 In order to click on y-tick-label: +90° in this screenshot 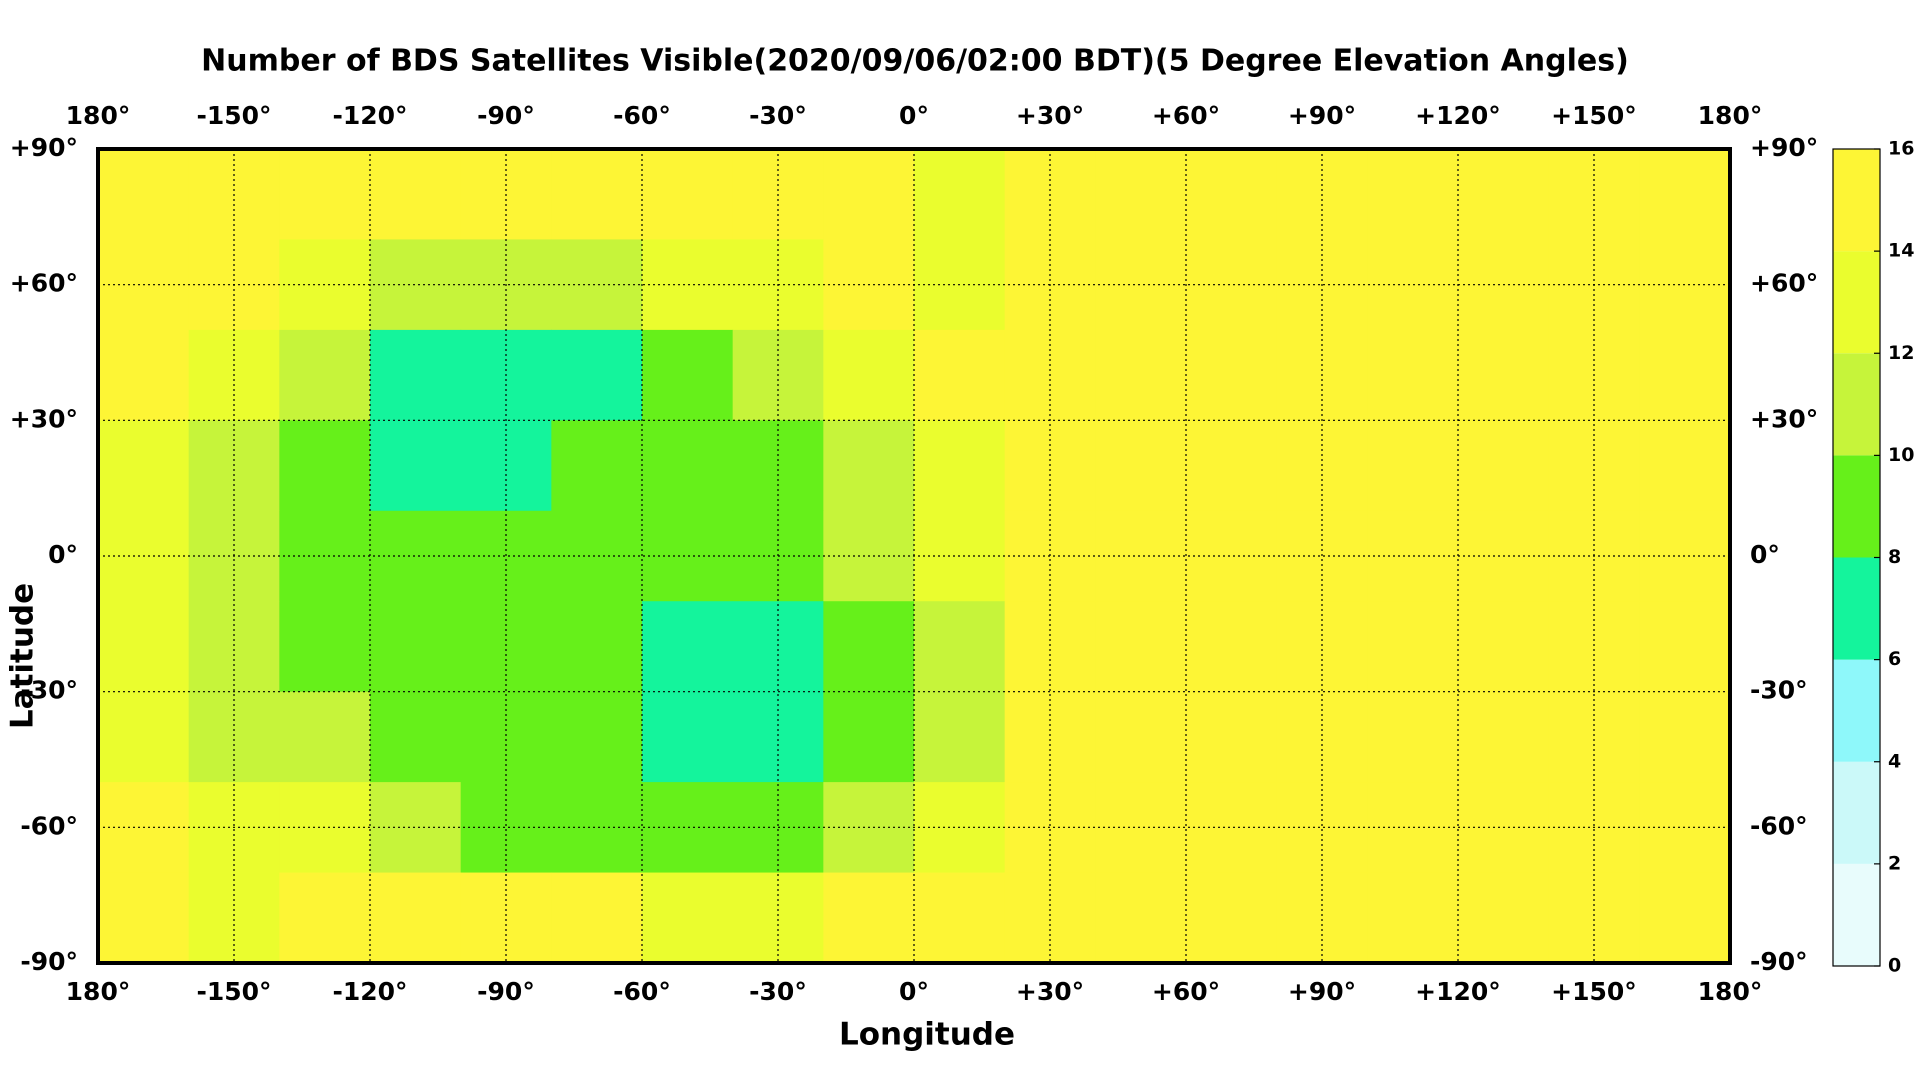, I will do `click(44, 147)`.